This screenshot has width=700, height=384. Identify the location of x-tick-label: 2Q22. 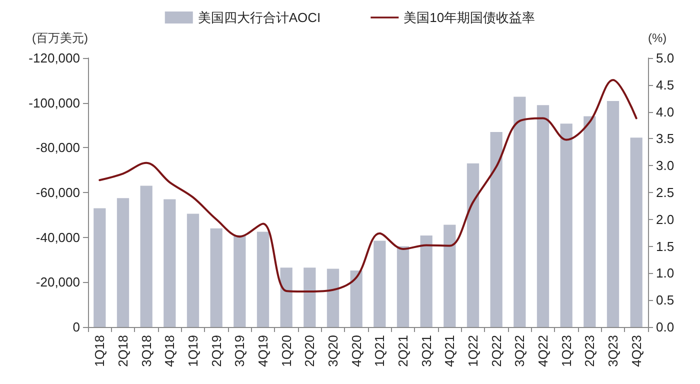
(496, 351).